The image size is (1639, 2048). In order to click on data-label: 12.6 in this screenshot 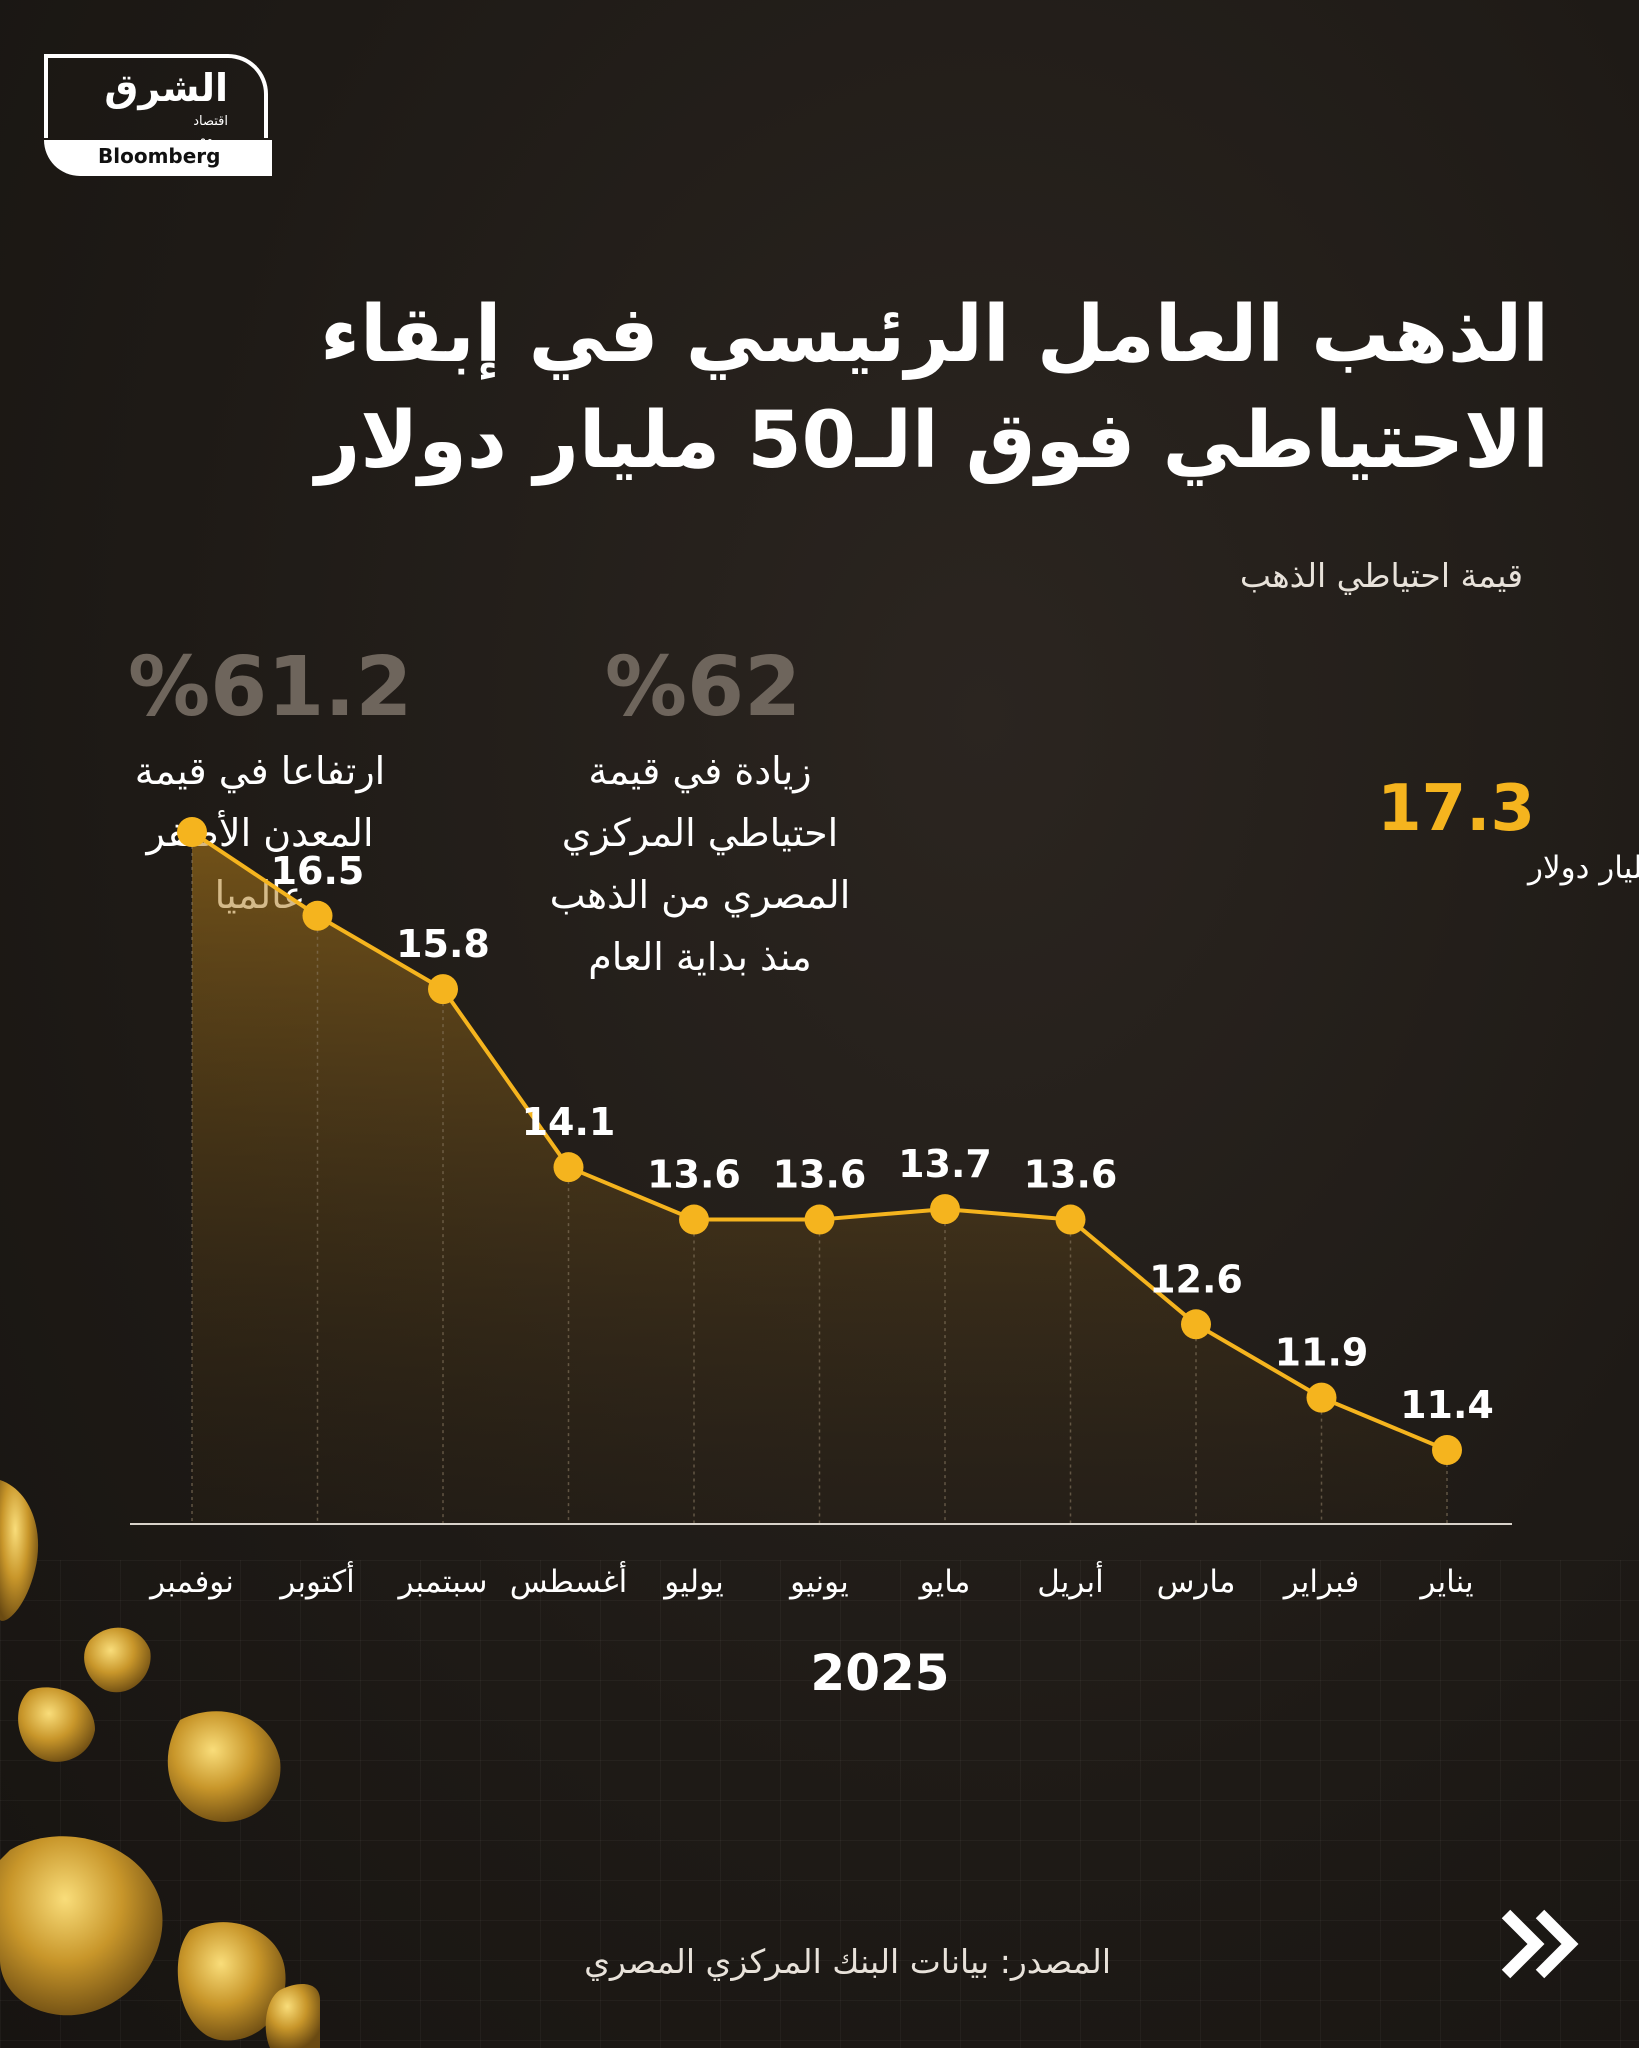, I will do `click(1196, 1279)`.